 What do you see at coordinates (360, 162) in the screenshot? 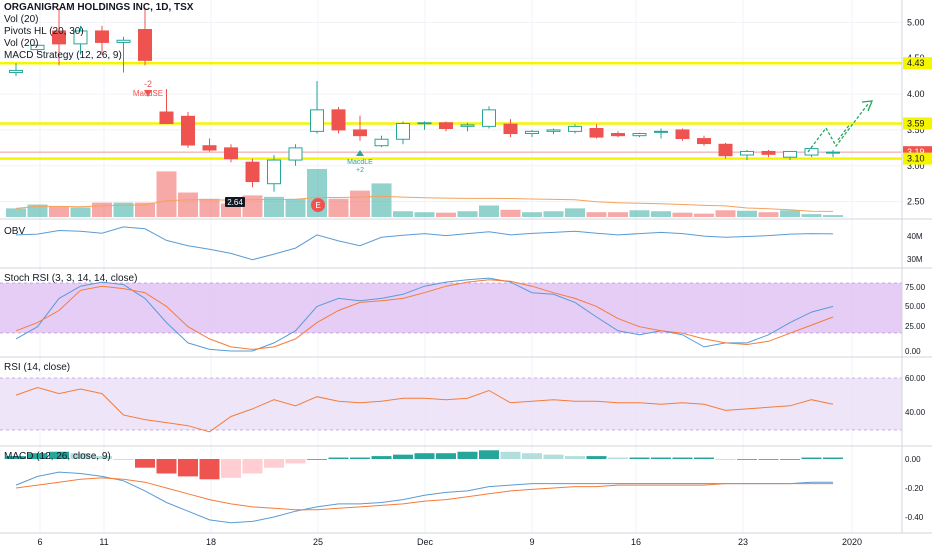
I see `buy-signal: MacdLE +2` at bounding box center [360, 162].